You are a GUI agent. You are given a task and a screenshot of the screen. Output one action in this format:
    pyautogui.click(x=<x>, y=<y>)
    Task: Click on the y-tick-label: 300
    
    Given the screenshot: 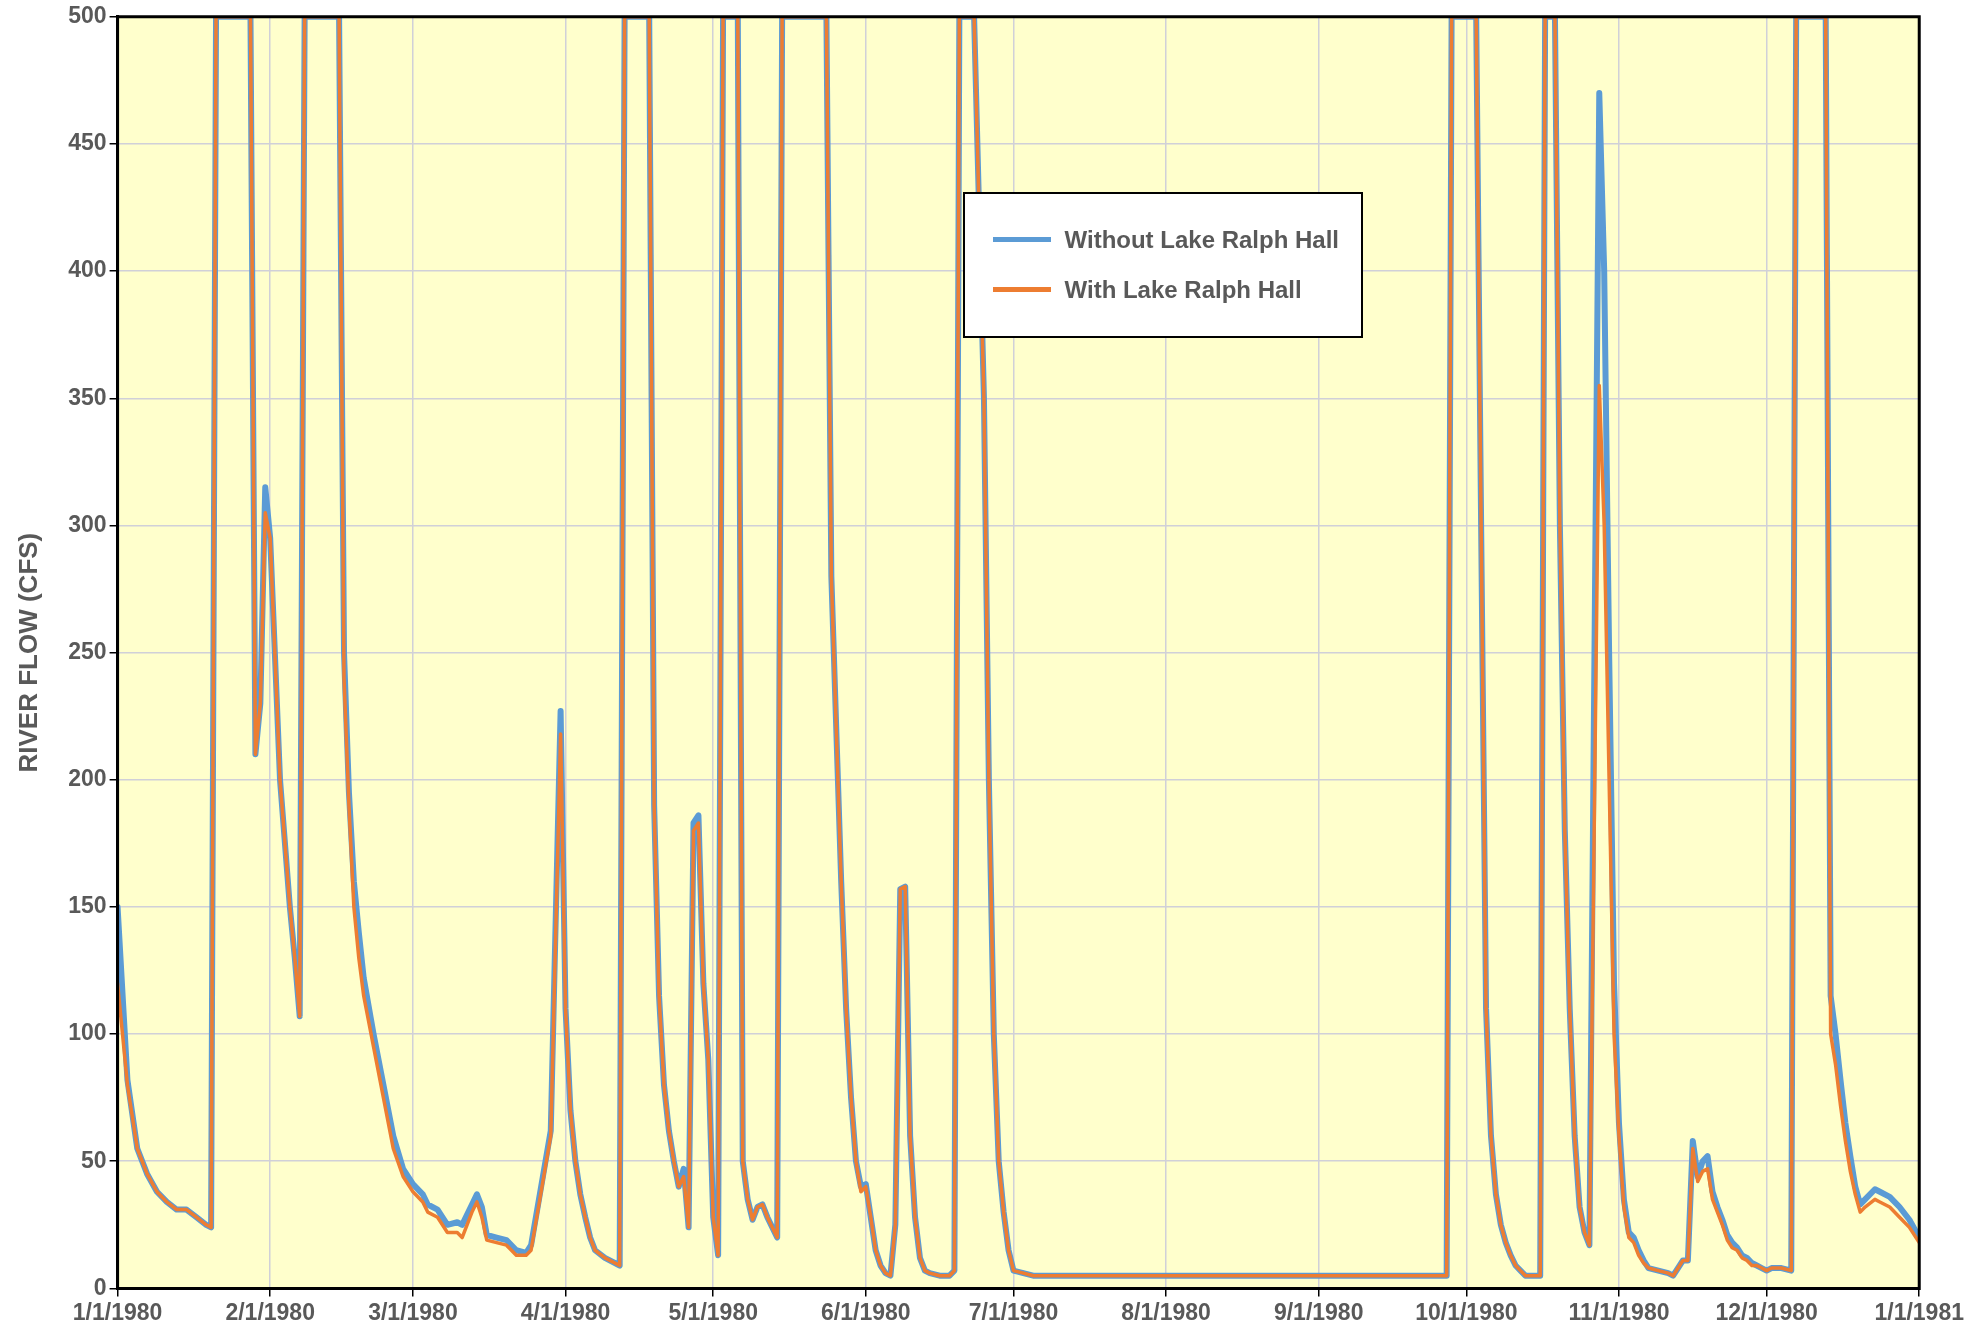 What is the action you would take?
    pyautogui.click(x=87, y=523)
    